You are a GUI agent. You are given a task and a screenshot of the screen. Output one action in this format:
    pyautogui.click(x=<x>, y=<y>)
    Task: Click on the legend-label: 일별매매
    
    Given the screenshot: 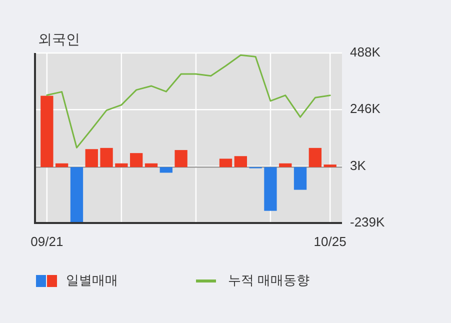 What is the action you would take?
    pyautogui.click(x=92, y=280)
    